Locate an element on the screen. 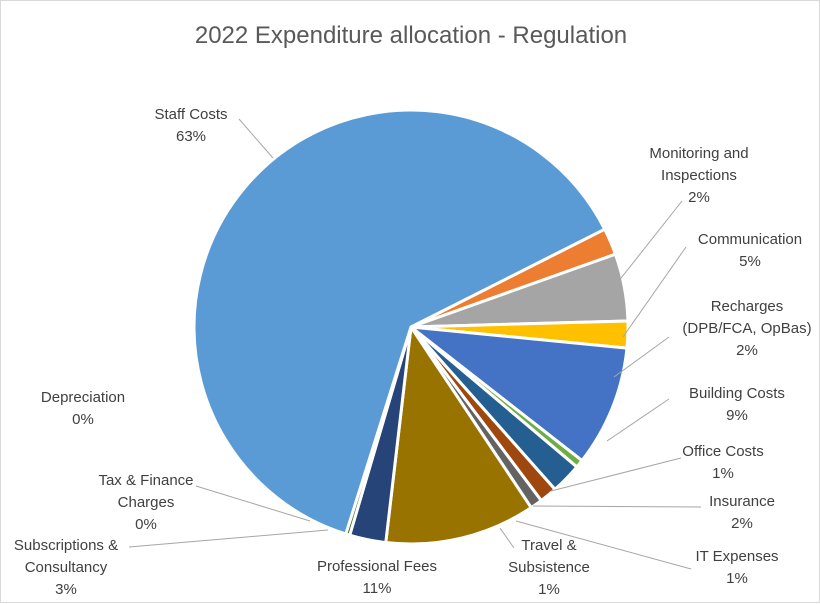 Image resolution: width=820 pixels, height=604 pixels. label-travel-subsistence: Travel & Subsistence 1% is located at coordinates (549, 567).